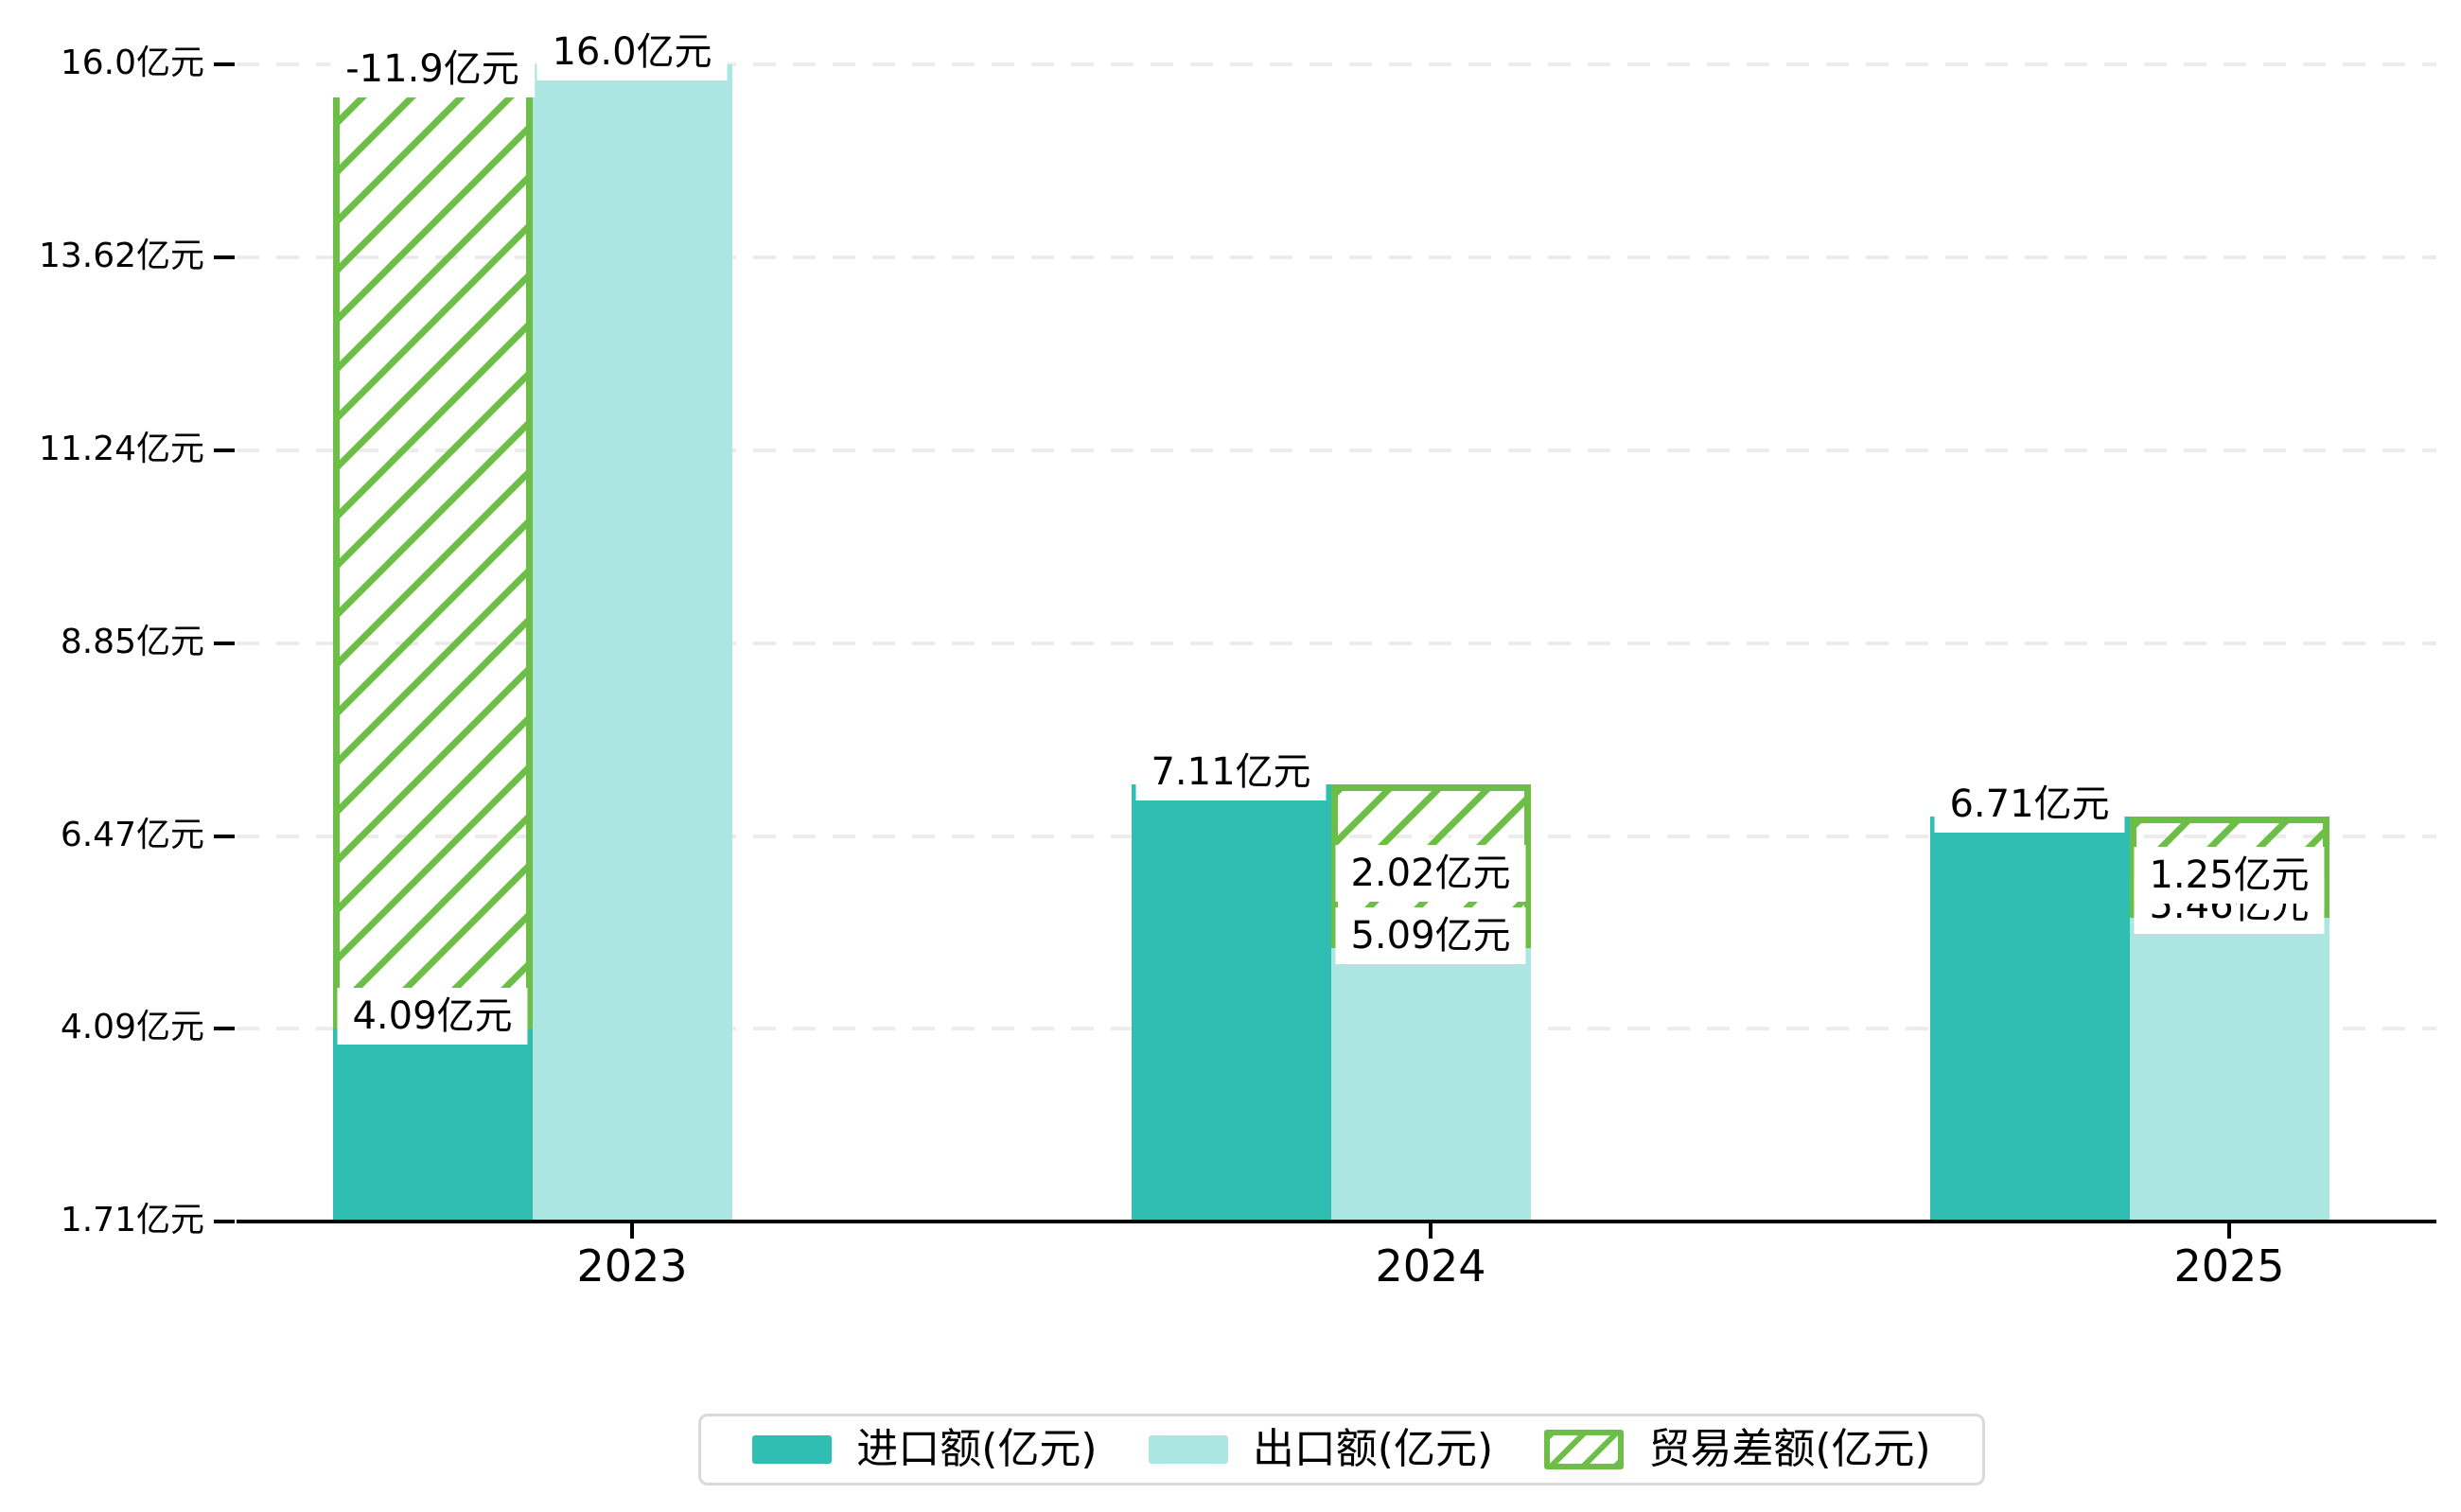 This screenshot has height=1512, width=2461. Describe the element at coordinates (432, 69) in the screenshot. I see `data-label-trade-balance: -11.9亿元` at that location.